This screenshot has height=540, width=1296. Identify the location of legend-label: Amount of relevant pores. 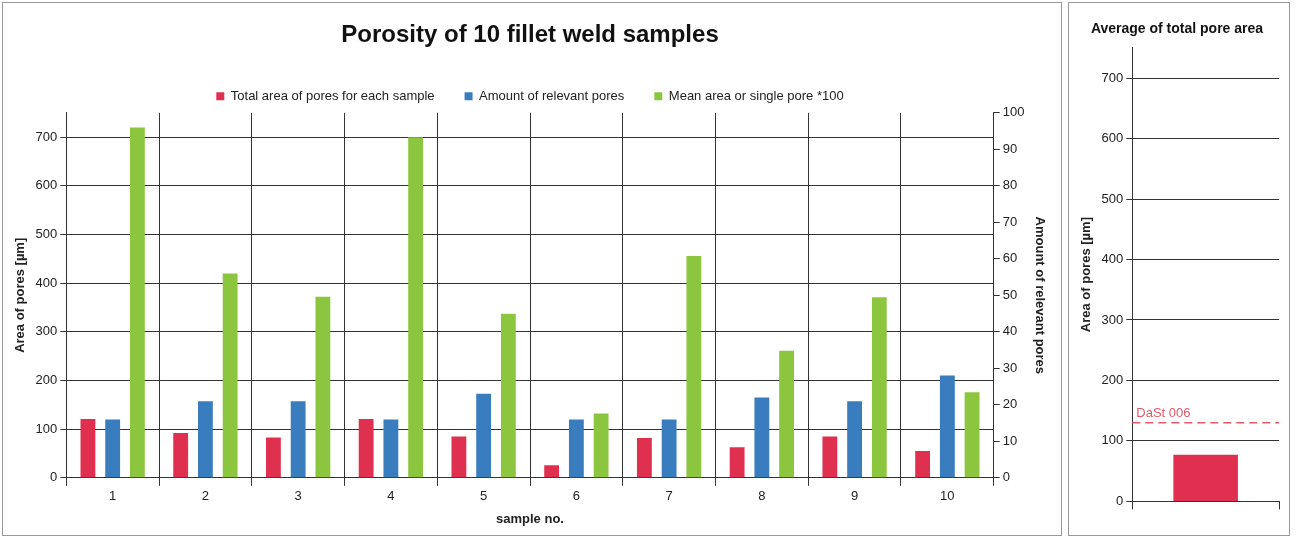
(552, 95).